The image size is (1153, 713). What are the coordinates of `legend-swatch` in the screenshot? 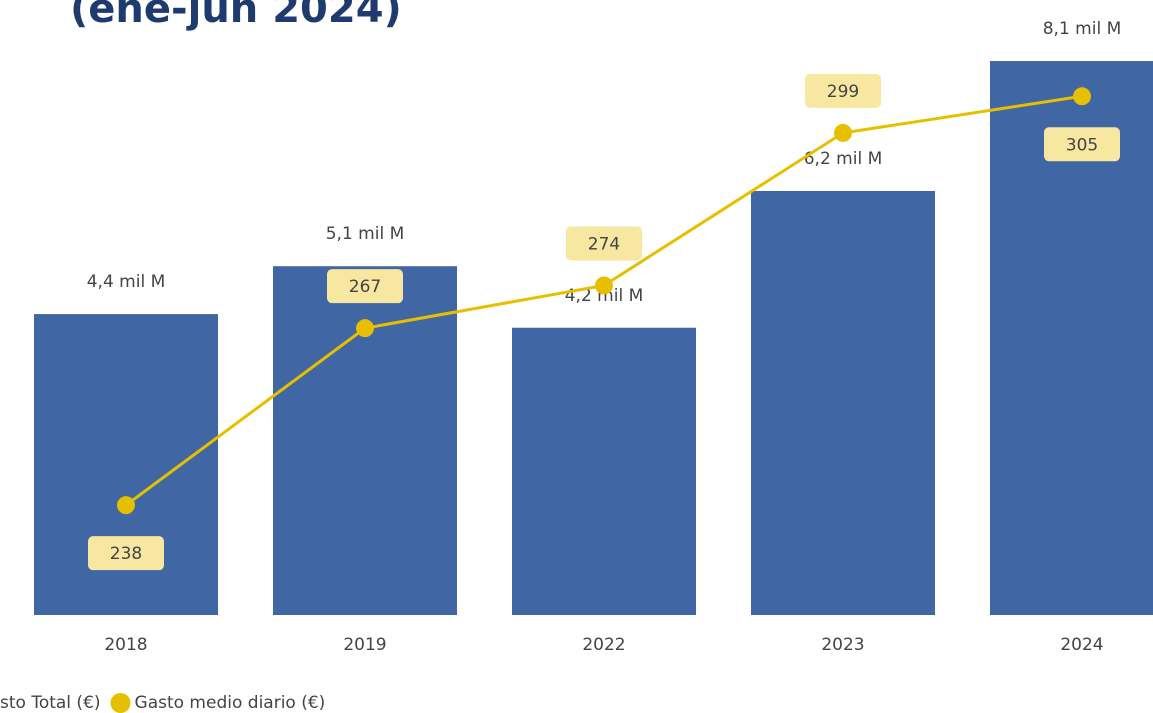 It's located at (120, 703).